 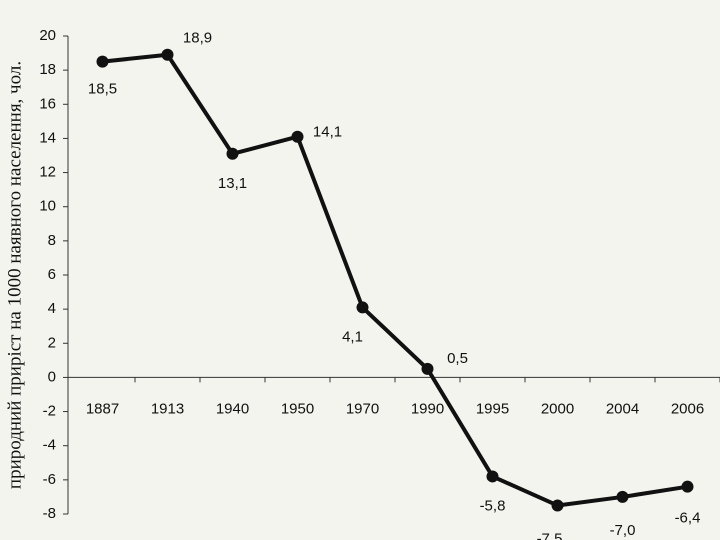 I want to click on y-tick-label: 10, so click(x=47, y=206).